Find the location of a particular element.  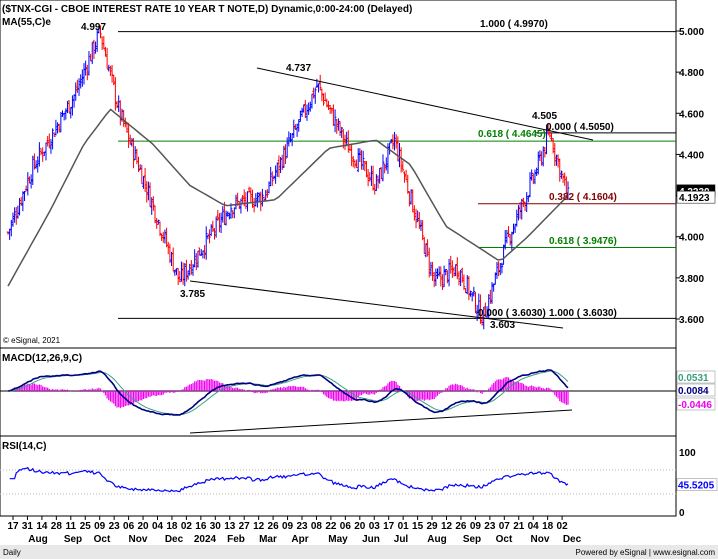

footer-bar is located at coordinates (359, 552).